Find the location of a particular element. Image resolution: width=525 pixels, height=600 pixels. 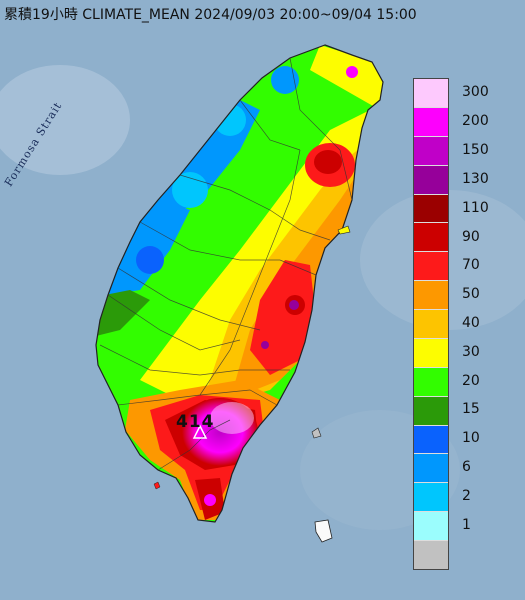

legend-label: 70 is located at coordinates (471, 265).